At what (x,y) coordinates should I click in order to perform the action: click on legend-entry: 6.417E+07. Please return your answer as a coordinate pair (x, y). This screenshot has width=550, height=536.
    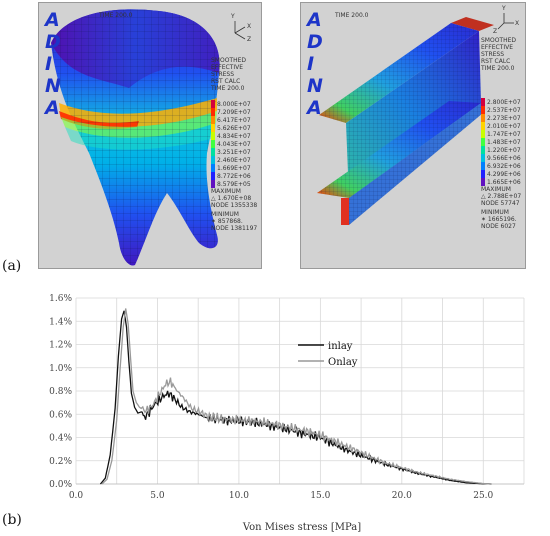
    Looking at the image, I should click on (231, 120).